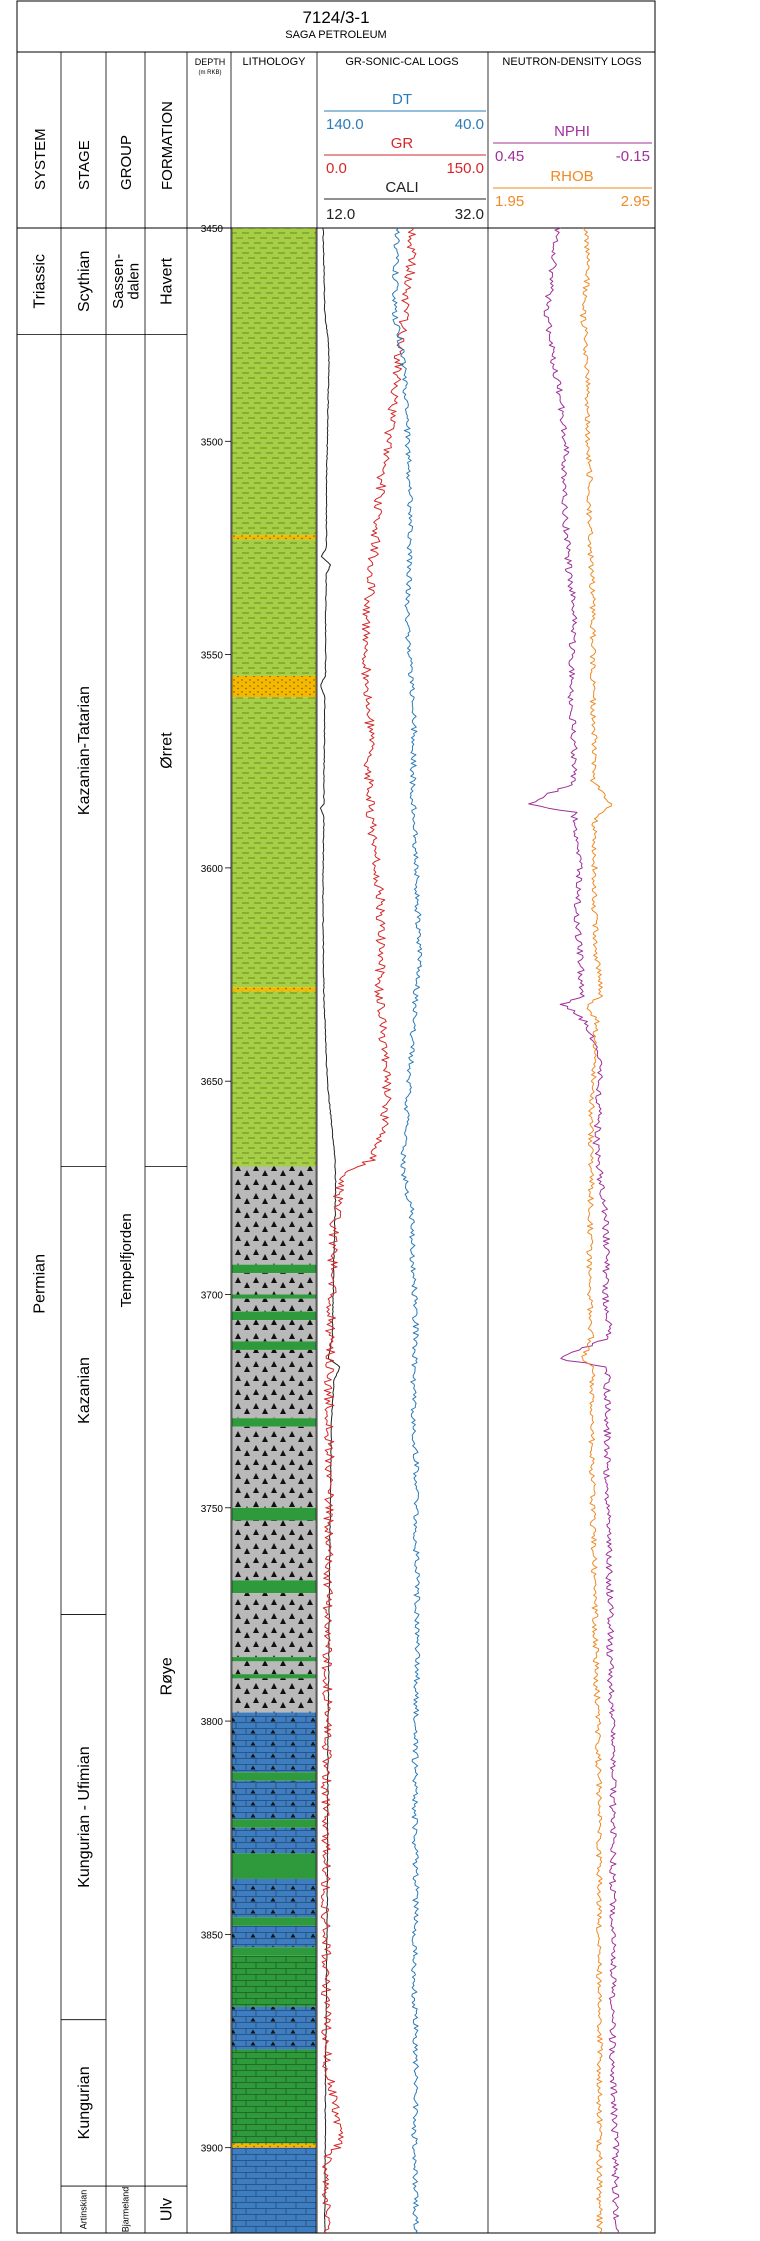  I want to click on stage-label: Kazanian, so click(84, 1390).